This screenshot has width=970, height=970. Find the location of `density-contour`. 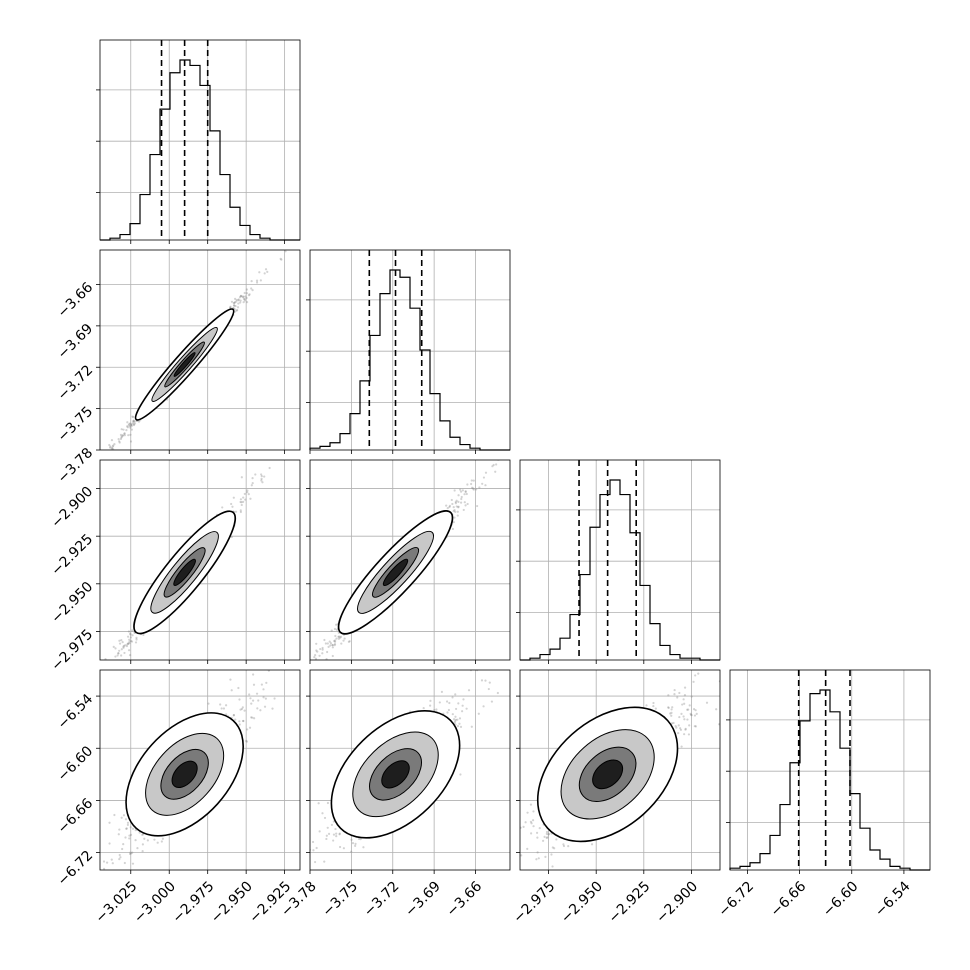

density-contour is located at coordinates (184, 364).